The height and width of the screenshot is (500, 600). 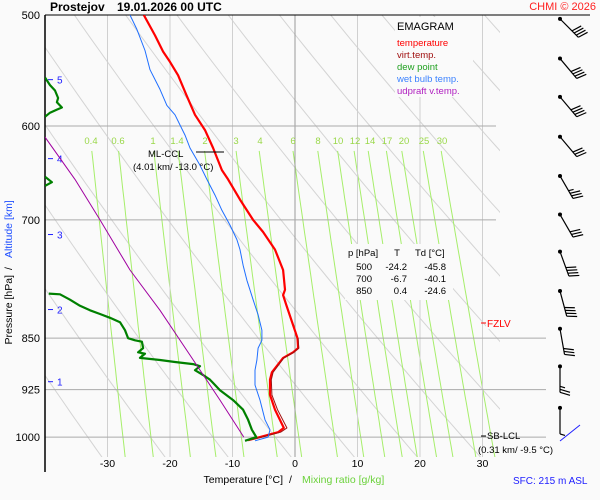 I want to click on x-tick-label: -10, so click(x=232, y=464).